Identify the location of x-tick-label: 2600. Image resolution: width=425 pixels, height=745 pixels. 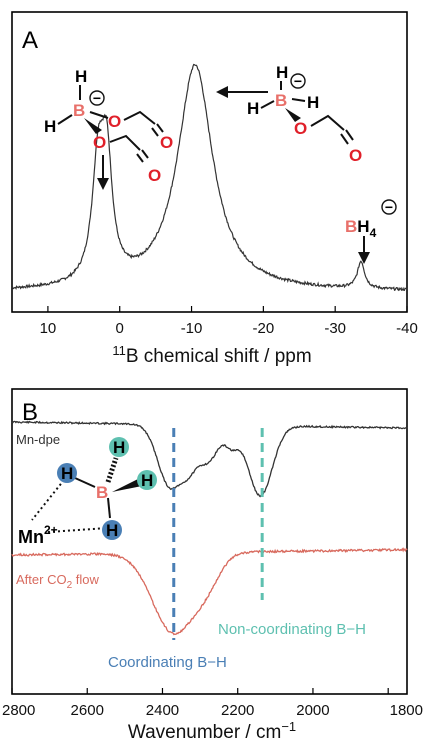
(87, 710).